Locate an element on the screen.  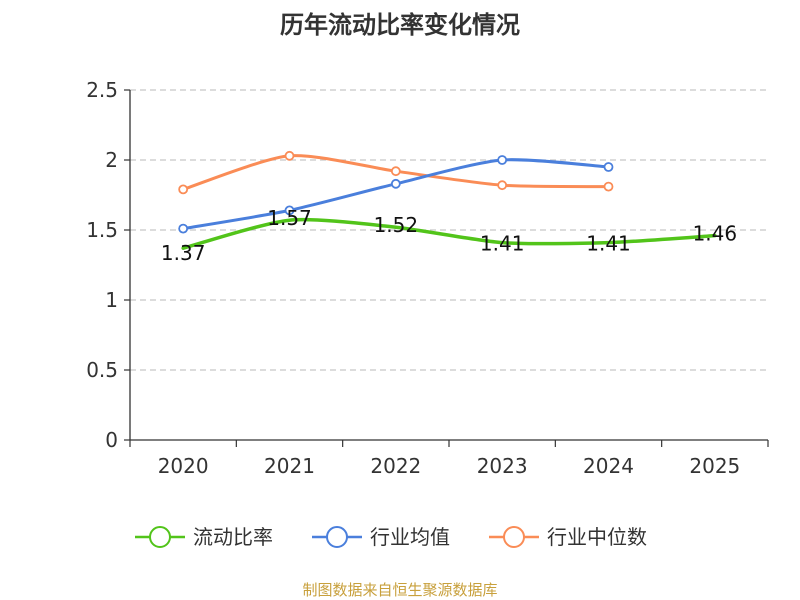
data-label: 1.57 is located at coordinates (289, 218).